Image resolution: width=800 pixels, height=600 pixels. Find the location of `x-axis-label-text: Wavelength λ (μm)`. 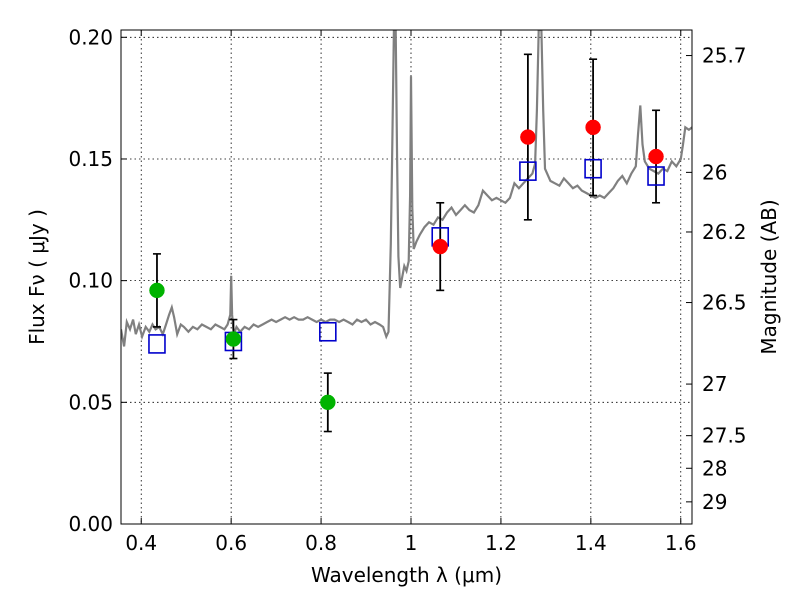

x-axis-label-text: Wavelength λ (μm) is located at coordinates (406, 575).